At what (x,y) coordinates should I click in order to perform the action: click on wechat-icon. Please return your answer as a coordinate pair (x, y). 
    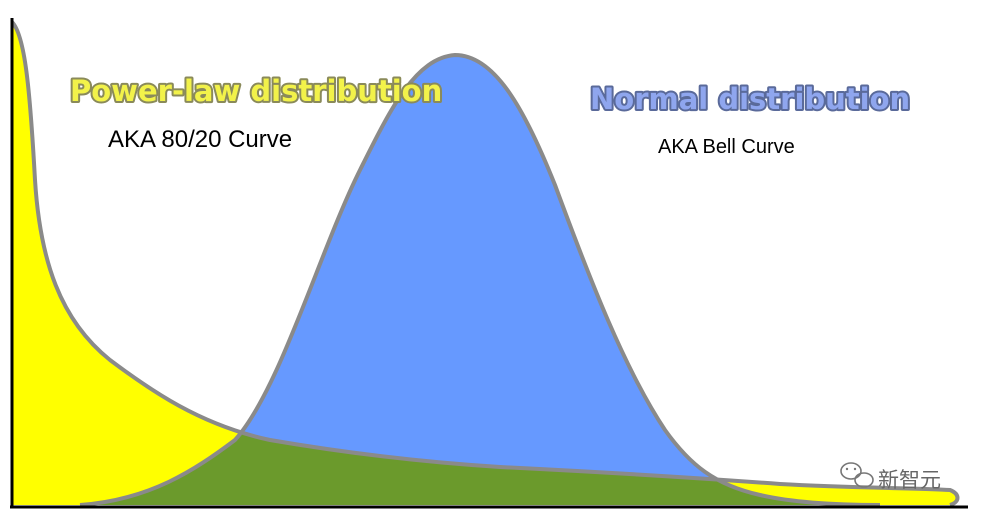
    Looking at the image, I should click on (857, 475).